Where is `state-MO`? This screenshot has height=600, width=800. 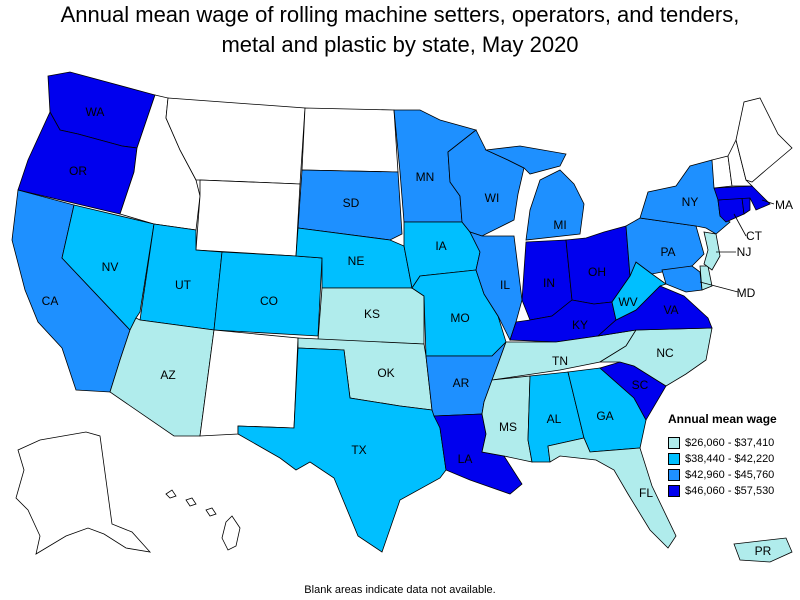 state-MO is located at coordinates (459, 313).